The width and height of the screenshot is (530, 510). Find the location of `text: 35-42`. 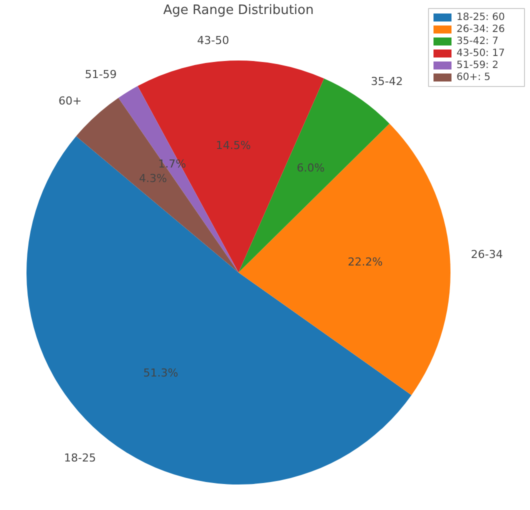

text: 35-42 is located at coordinates (386, 81).